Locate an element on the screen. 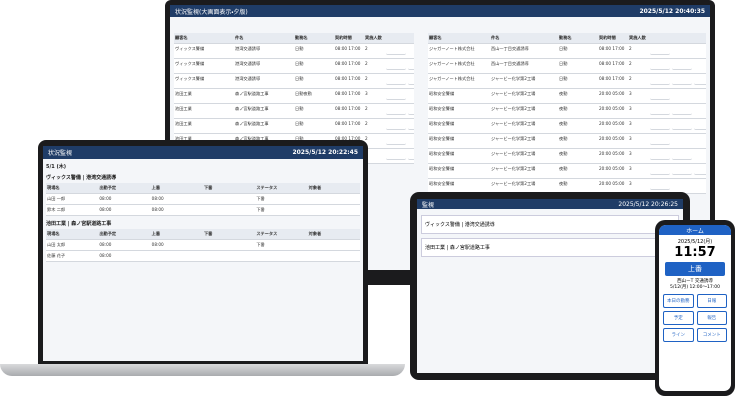 The height and width of the screenshot is (411, 746). title: 状況監視 is located at coordinates (60, 153).